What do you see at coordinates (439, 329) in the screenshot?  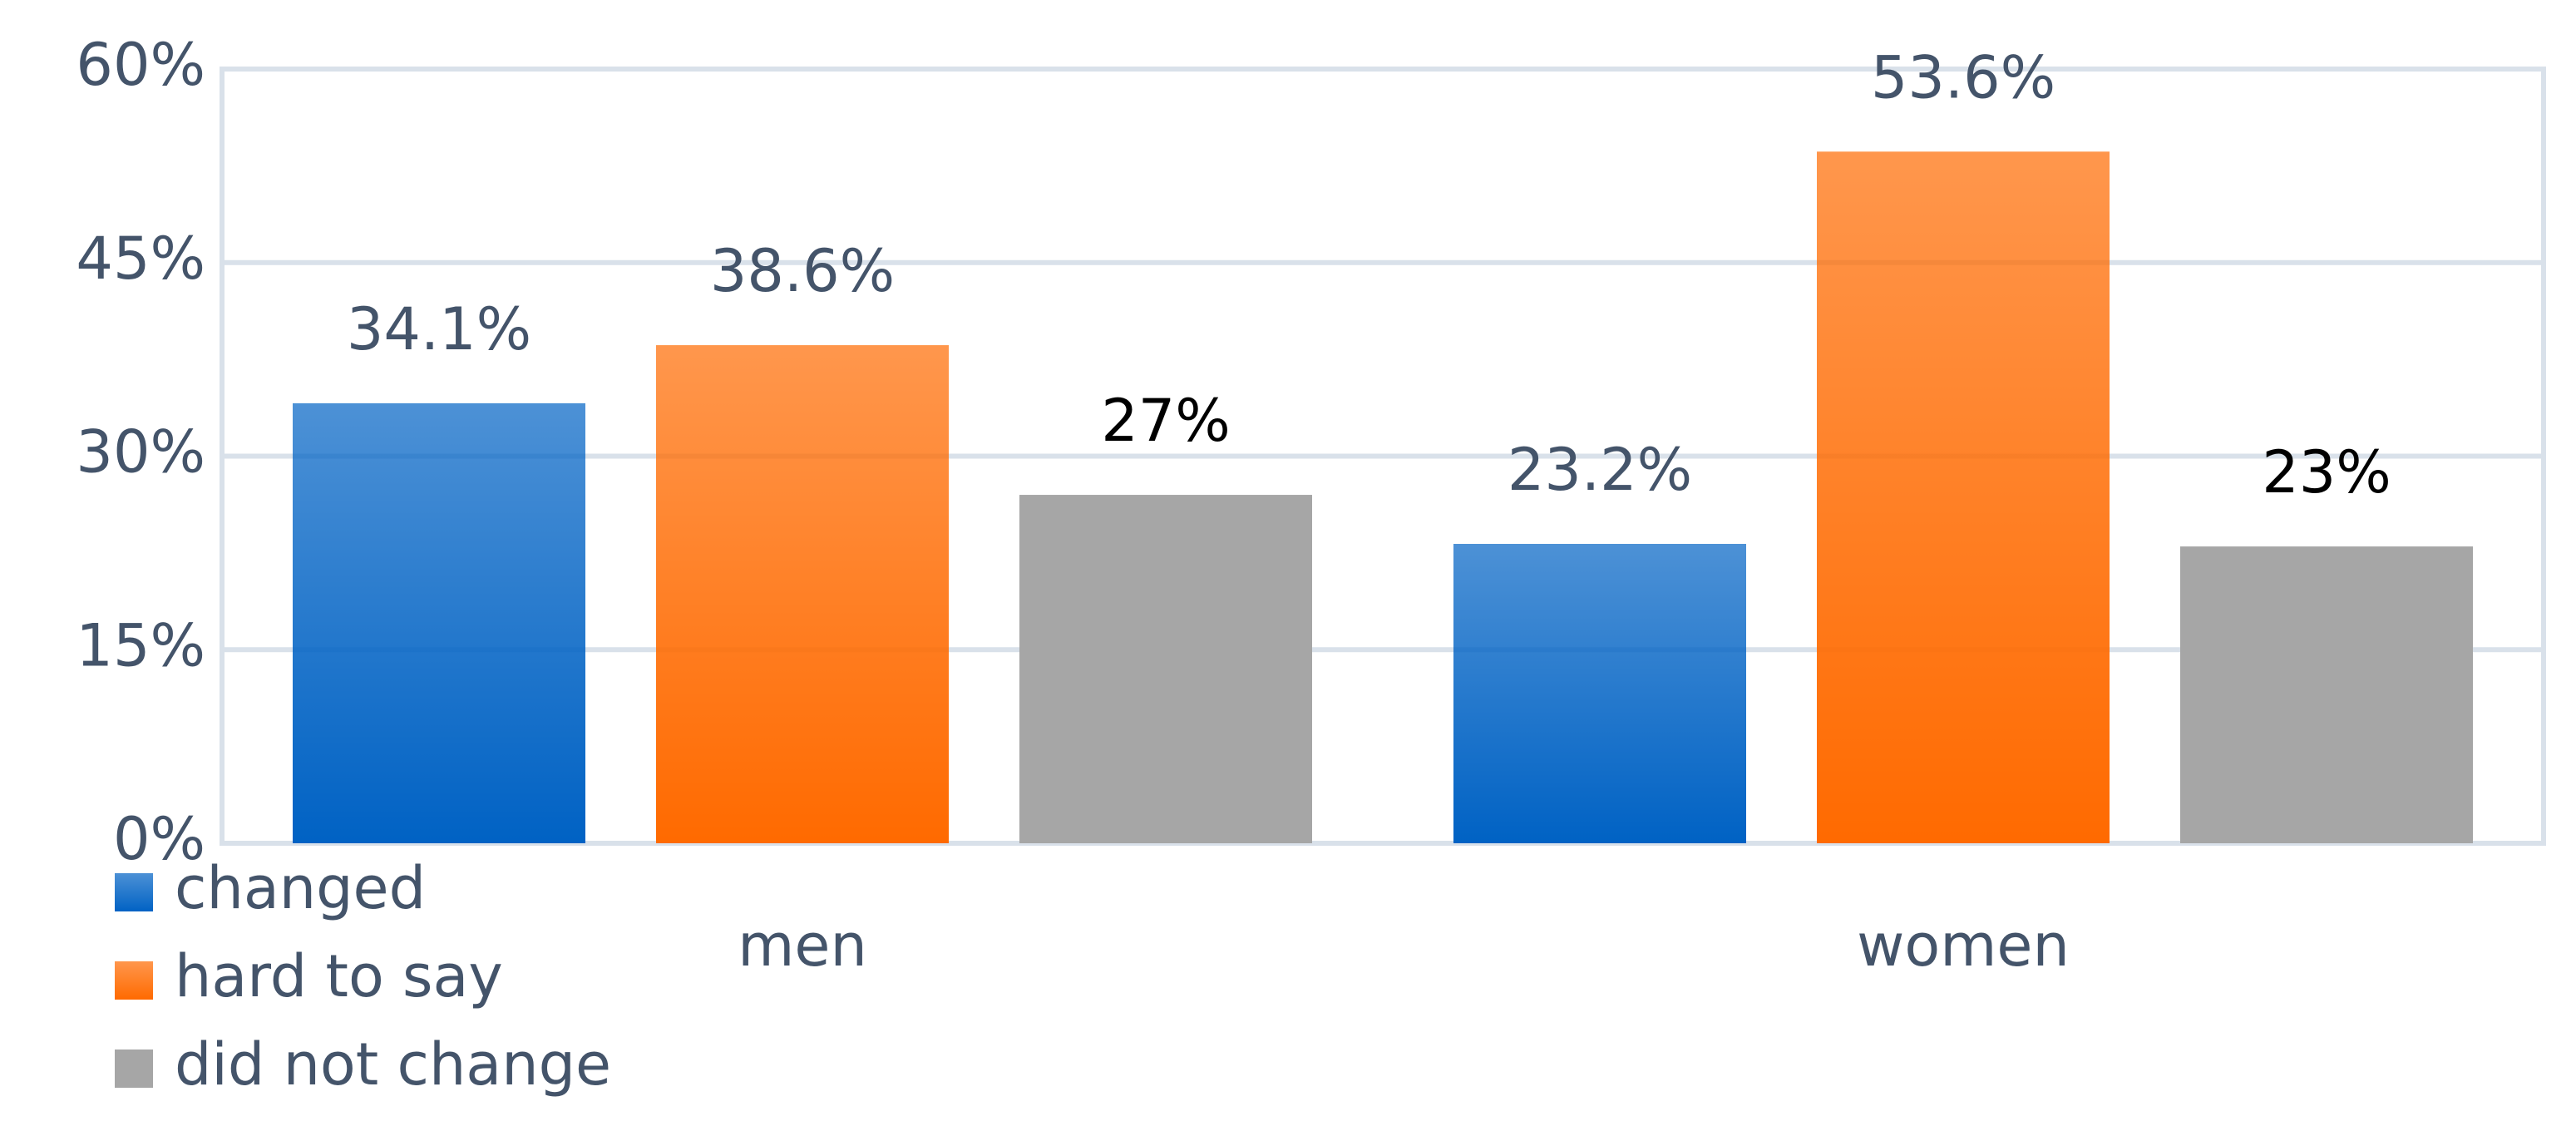 I see `value-label: 34.1%` at bounding box center [439, 329].